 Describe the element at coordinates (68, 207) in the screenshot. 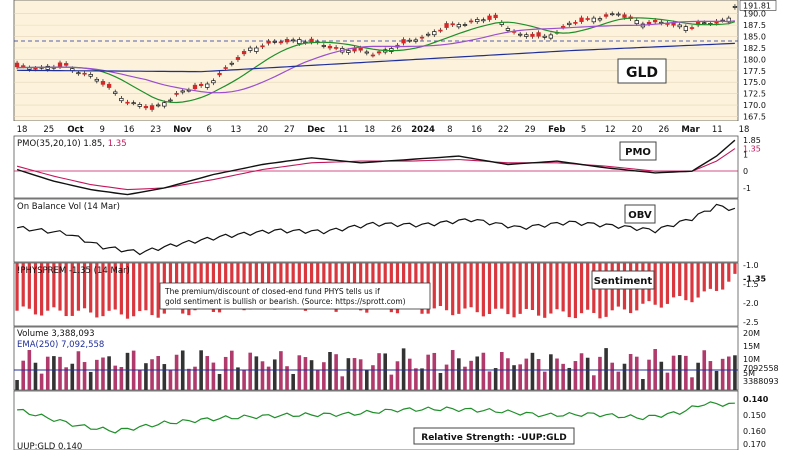

I see `obv-label: On Balance Vol (14 Mar)` at that location.